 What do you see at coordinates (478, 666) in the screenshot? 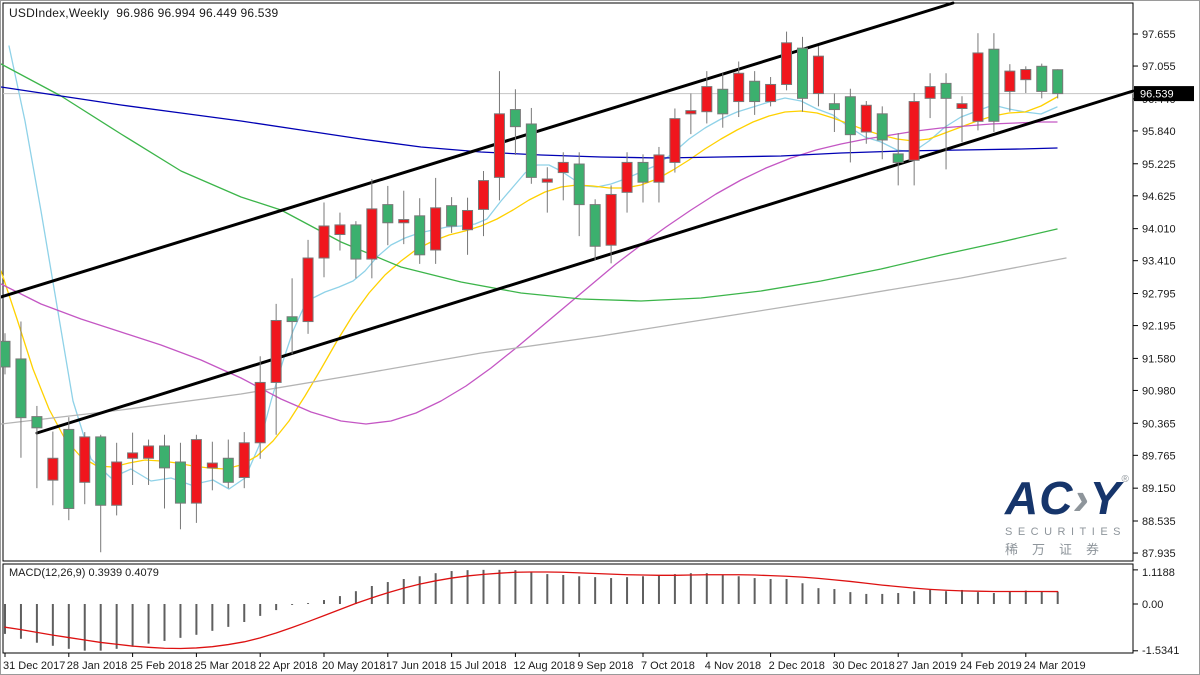
I see `time-axis-label: 15 Jul 2018` at bounding box center [478, 666].